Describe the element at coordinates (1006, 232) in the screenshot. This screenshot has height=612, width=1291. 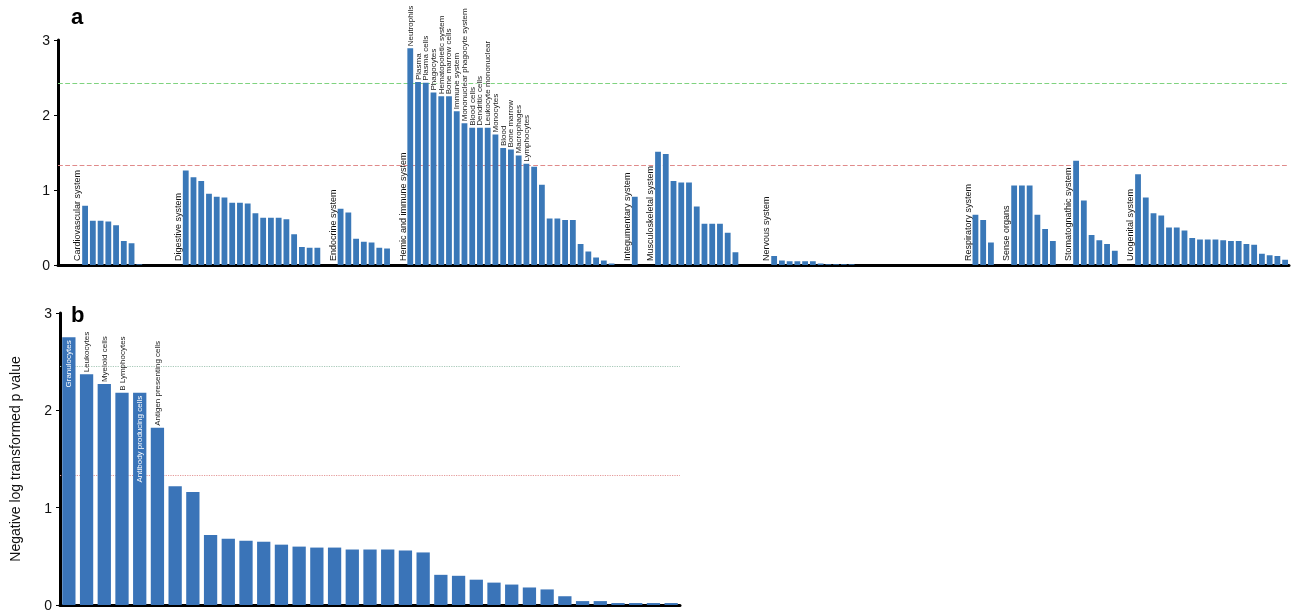
I see `x-tick-label: Sense organs` at that location.